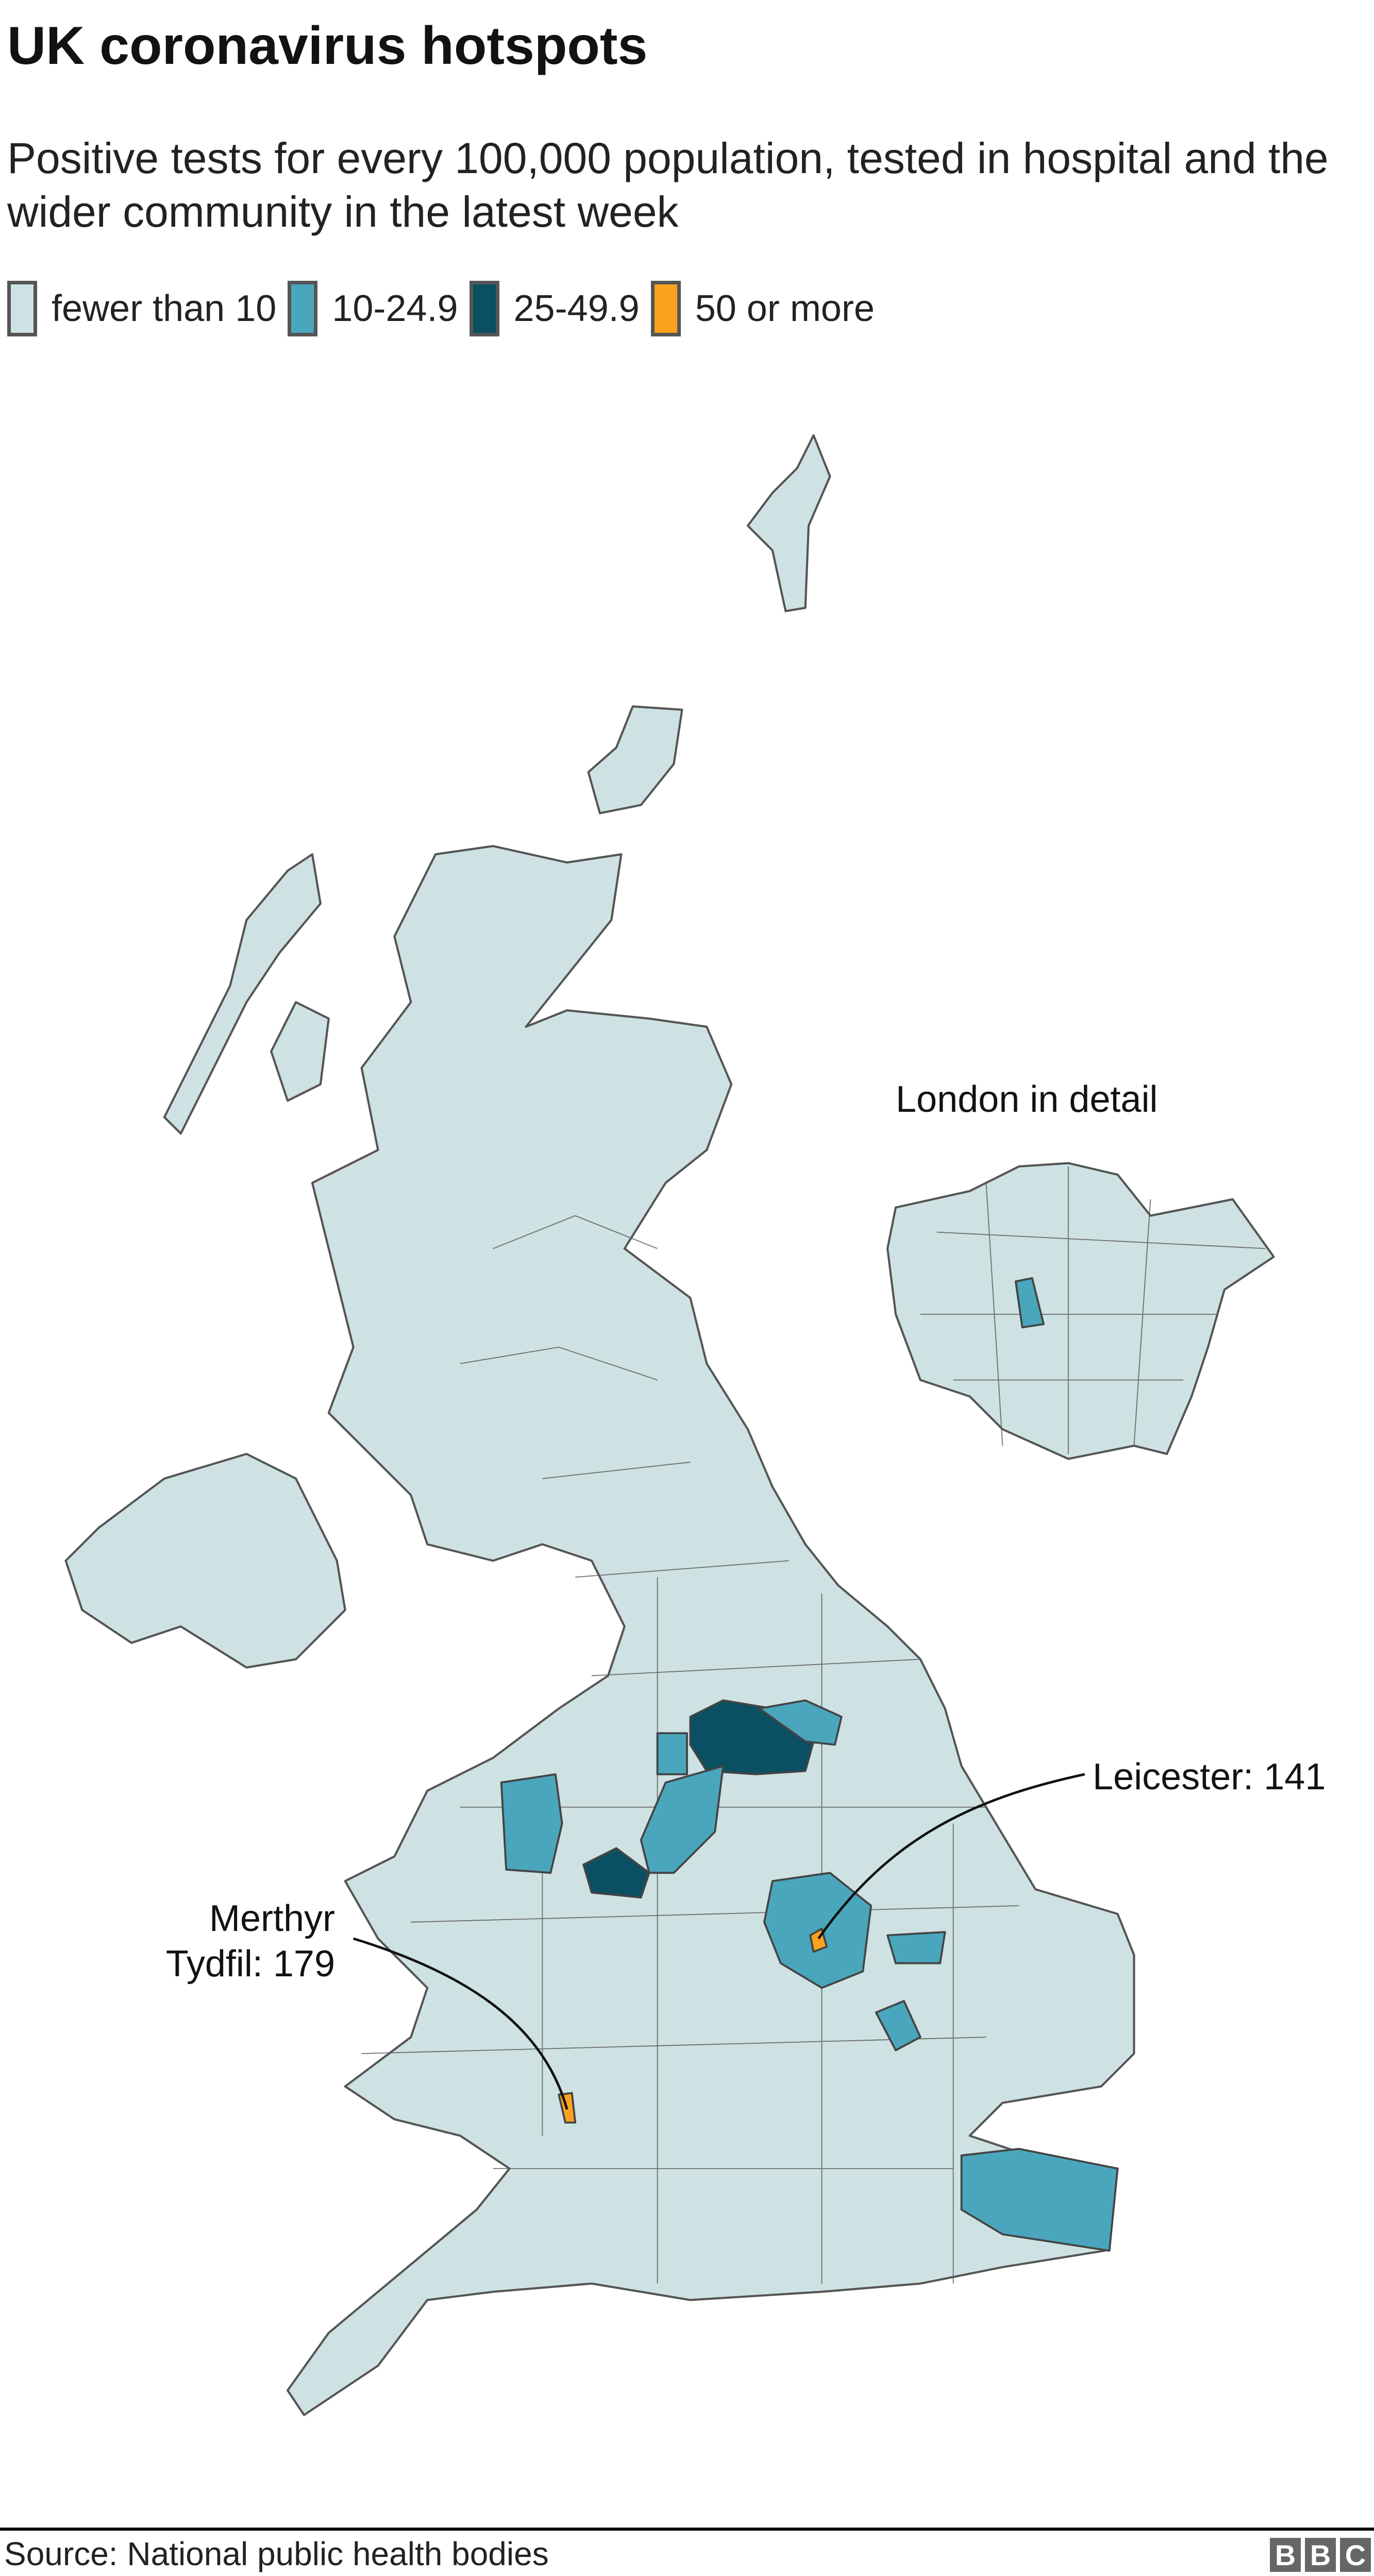 This screenshot has width=1374, height=2576. I want to click on region-skye, so click(300, 1051).